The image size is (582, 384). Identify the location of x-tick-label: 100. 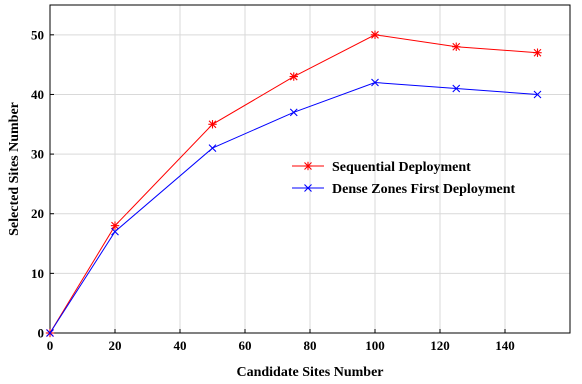
(375, 345).